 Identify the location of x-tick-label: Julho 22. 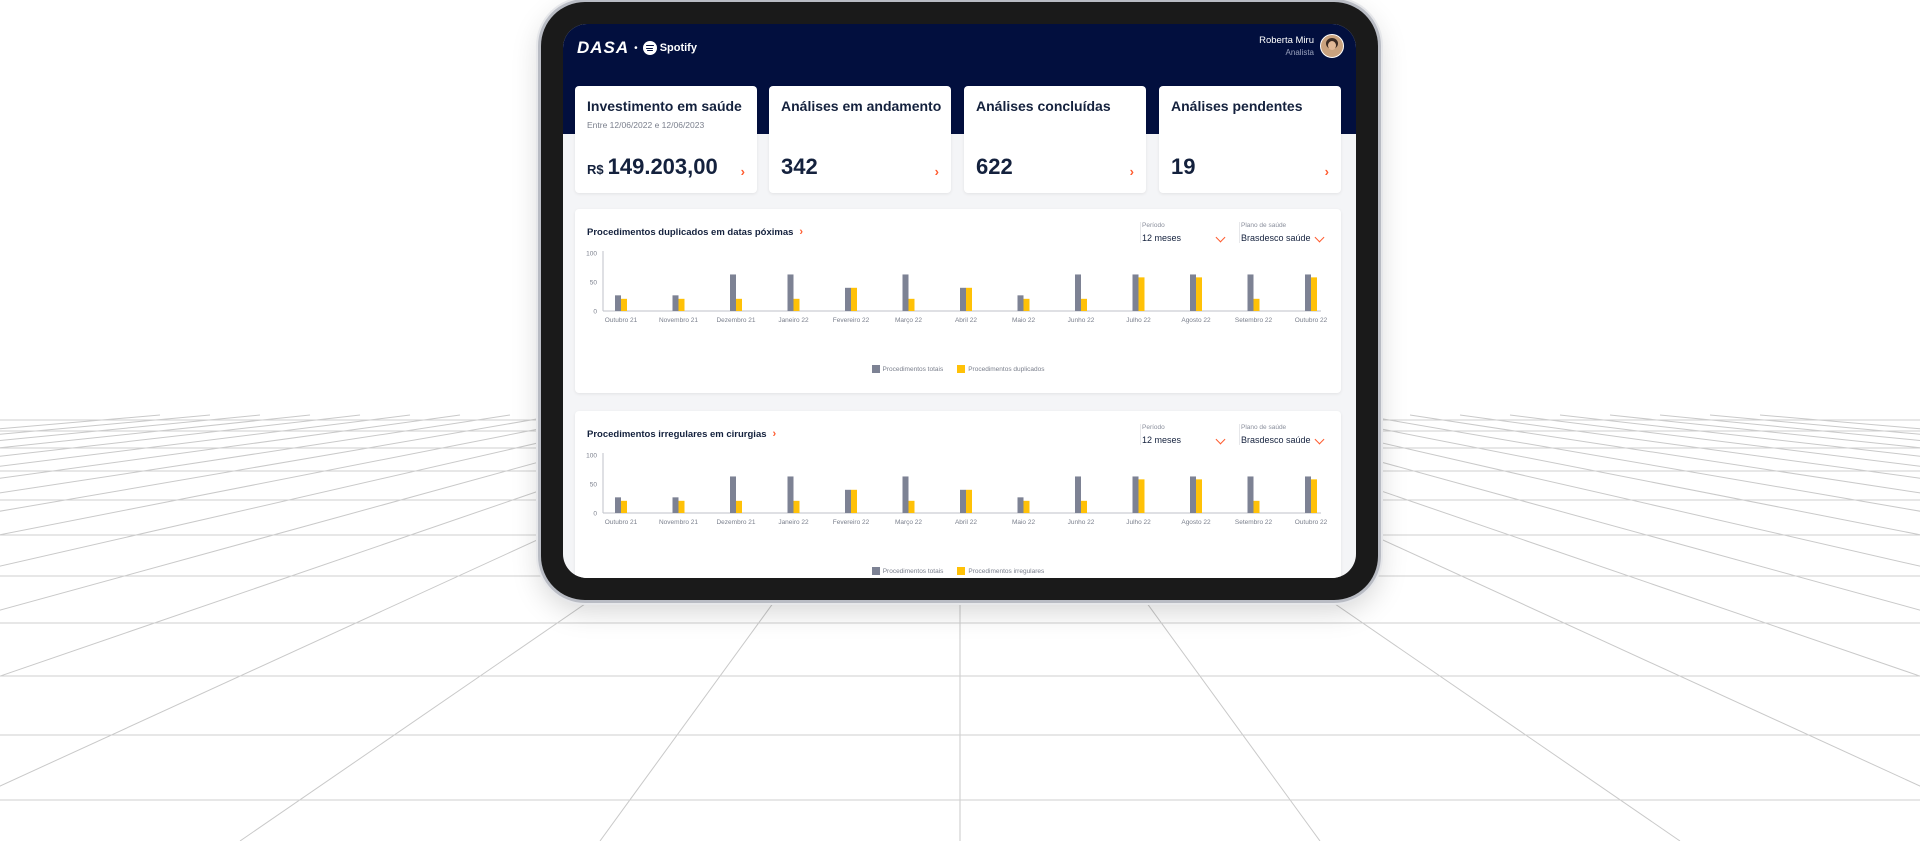
(1138, 320).